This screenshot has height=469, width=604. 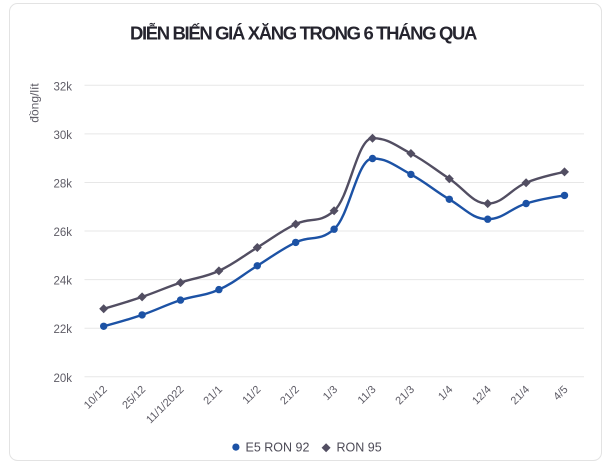 I want to click on svg-text: RON 95, so click(x=359, y=447).